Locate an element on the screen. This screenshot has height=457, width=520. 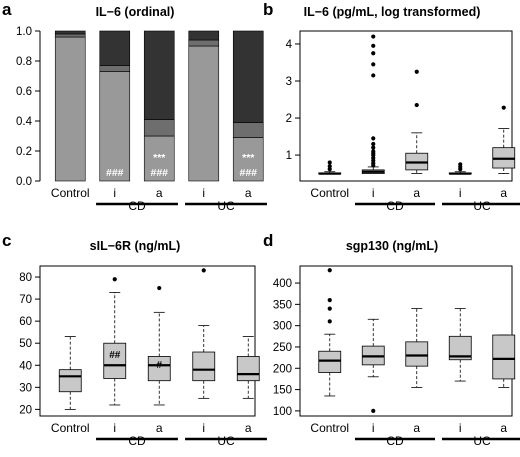
y-tick-label: 350 is located at coordinates (282, 305).